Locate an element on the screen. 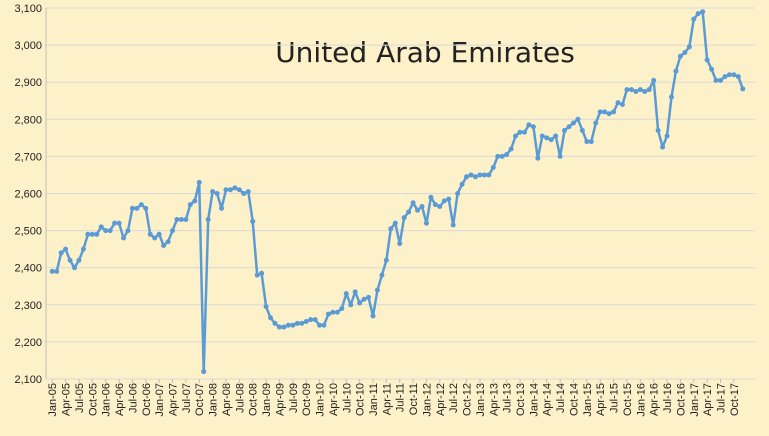 The image size is (769, 436). x-tick-label: Jul-10 is located at coordinates (347, 398).